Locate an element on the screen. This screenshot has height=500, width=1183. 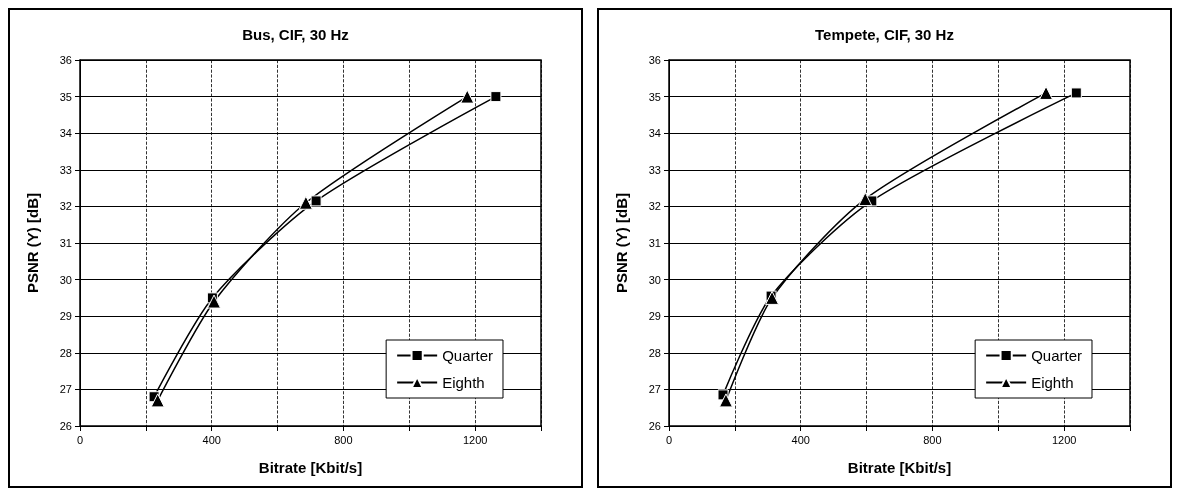
chart-title: Bus, CIF, 30 Hz is located at coordinates (295, 34).